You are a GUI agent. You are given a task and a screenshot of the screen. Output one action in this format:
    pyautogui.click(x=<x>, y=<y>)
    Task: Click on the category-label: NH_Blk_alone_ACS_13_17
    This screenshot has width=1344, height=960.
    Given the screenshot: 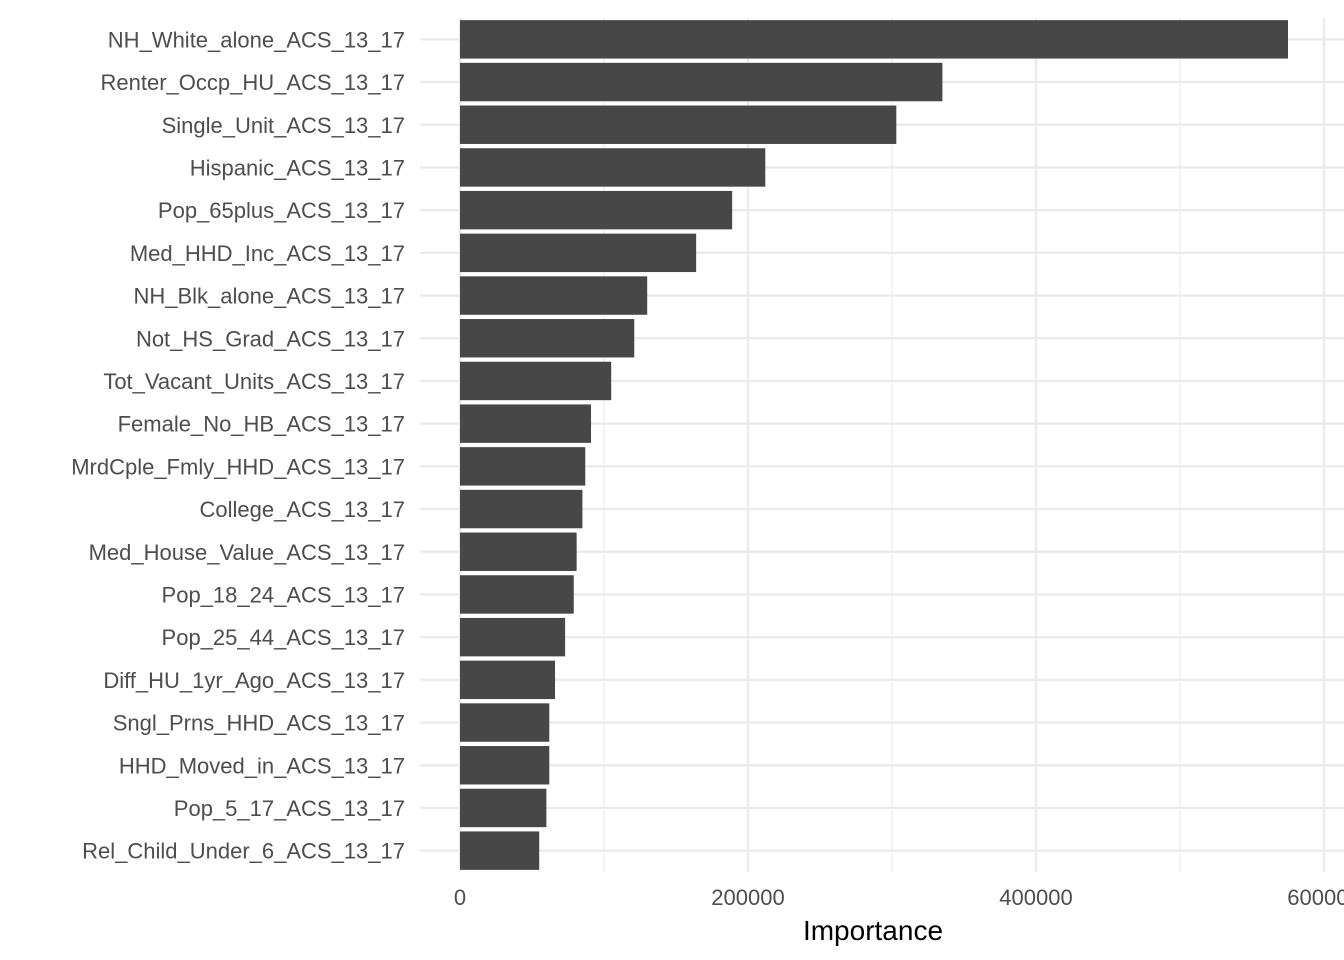 What is the action you would take?
    pyautogui.click(x=269, y=296)
    